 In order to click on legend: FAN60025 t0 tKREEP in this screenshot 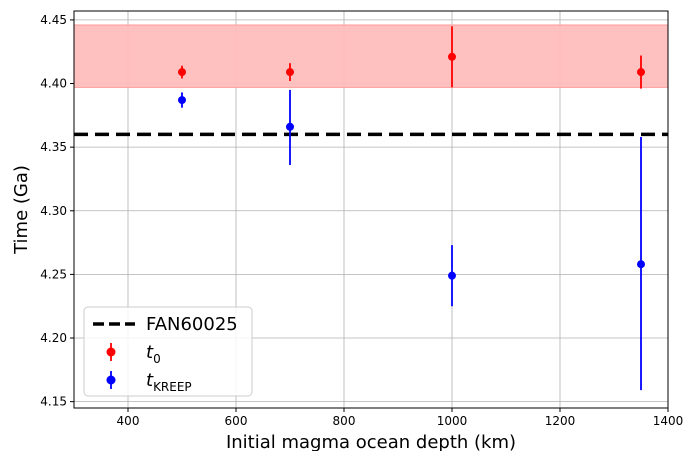, I will do `click(168, 351)`.